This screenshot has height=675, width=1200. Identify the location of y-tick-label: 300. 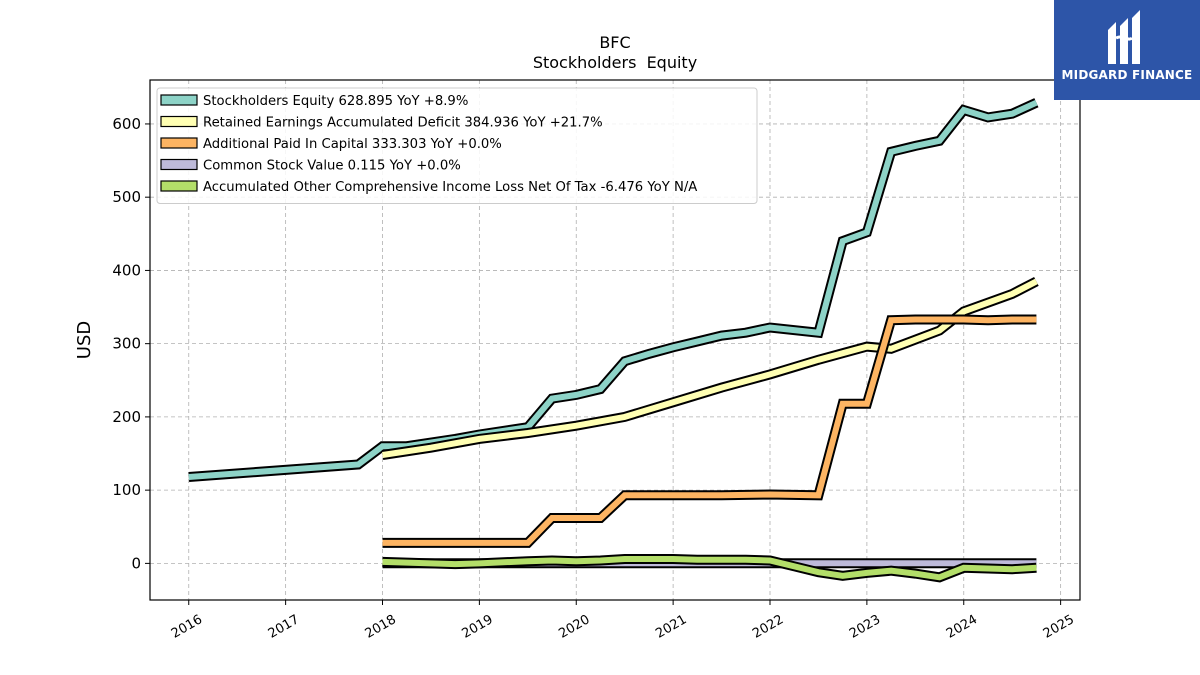
(126, 344).